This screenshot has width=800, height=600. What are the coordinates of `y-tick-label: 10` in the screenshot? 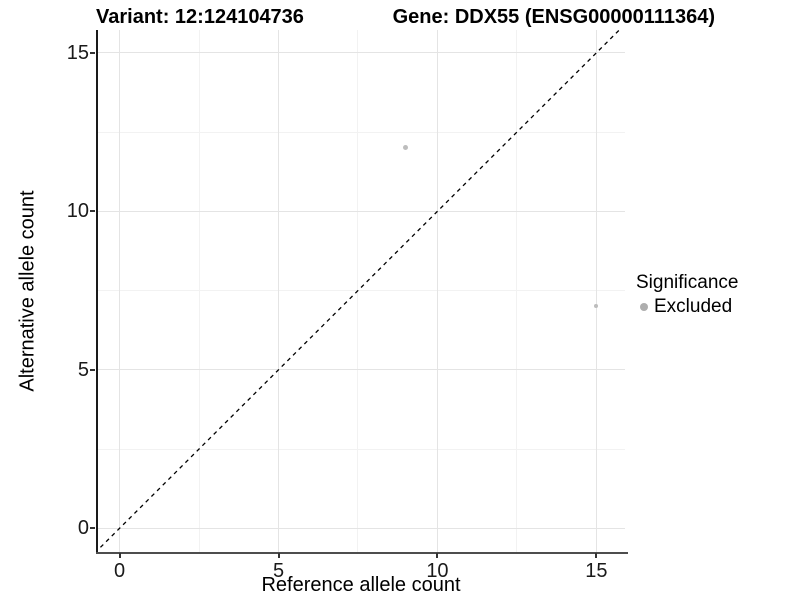 It's located at (77, 211).